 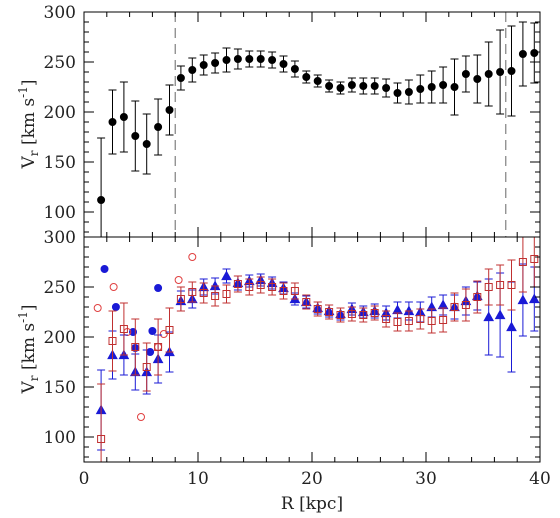 What do you see at coordinates (312, 479) in the screenshot?
I see `x-tick-label: 20` at bounding box center [312, 479].